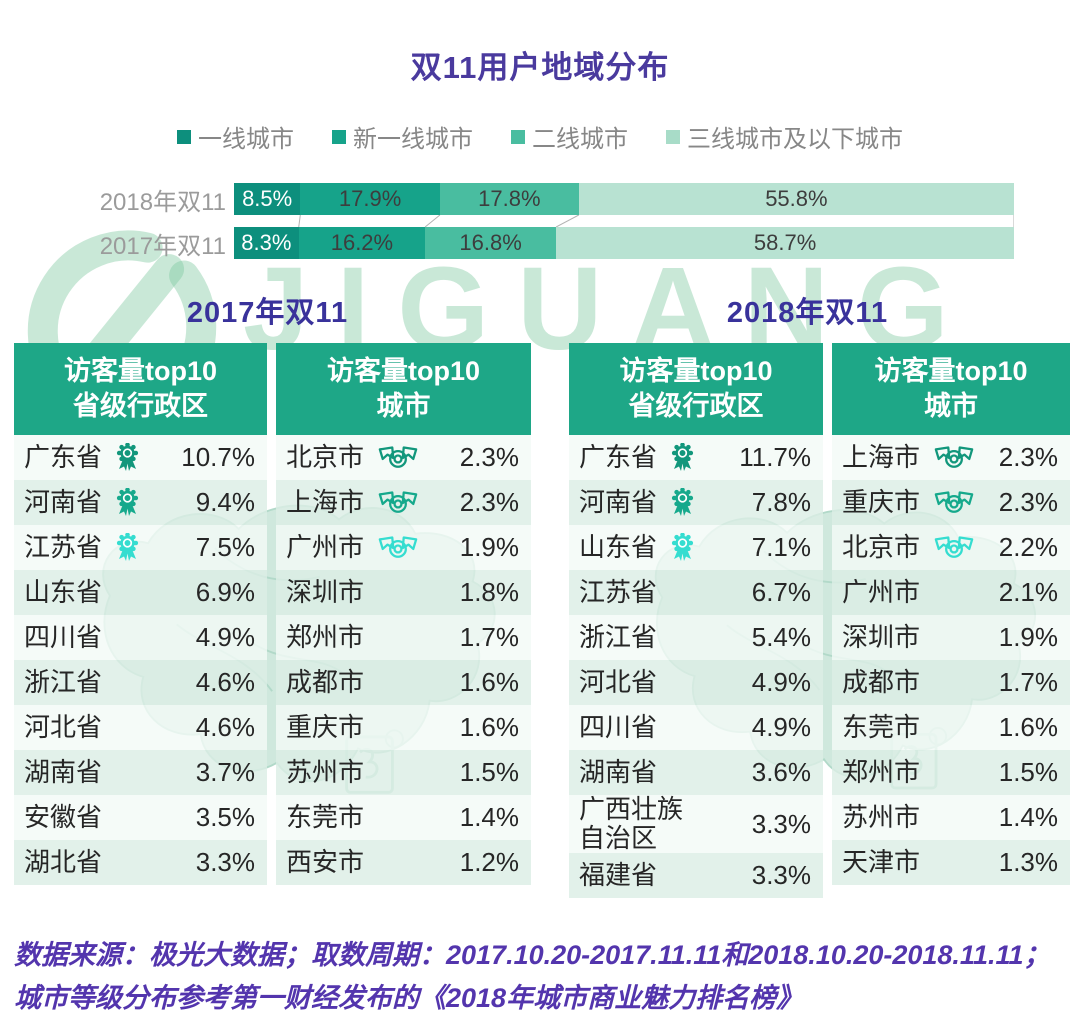  Describe the element at coordinates (951, 862) in the screenshot. I see `table-row: 天津市 1.3%` at that location.